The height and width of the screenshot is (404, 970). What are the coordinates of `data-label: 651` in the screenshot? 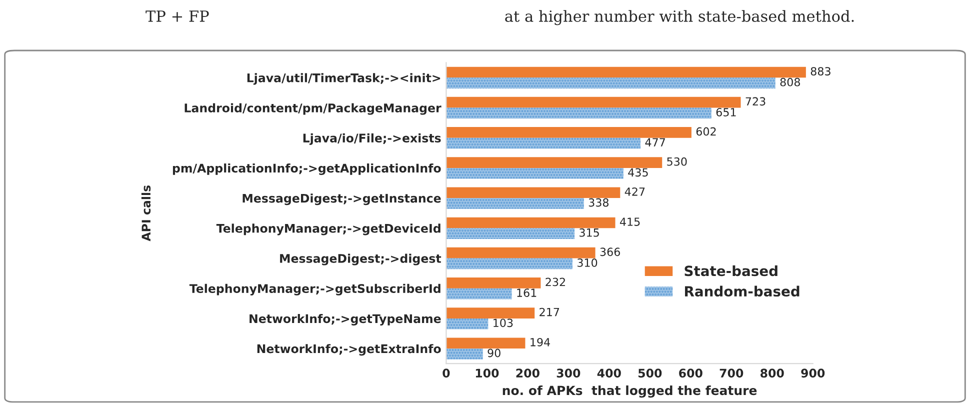 It's located at (726, 112).